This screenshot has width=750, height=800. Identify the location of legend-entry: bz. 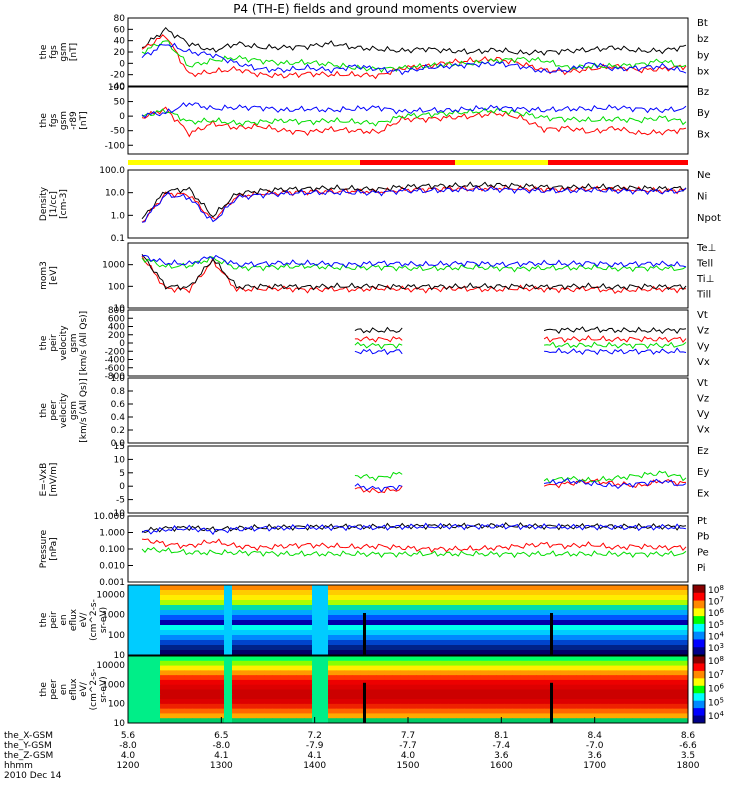
(703, 39).